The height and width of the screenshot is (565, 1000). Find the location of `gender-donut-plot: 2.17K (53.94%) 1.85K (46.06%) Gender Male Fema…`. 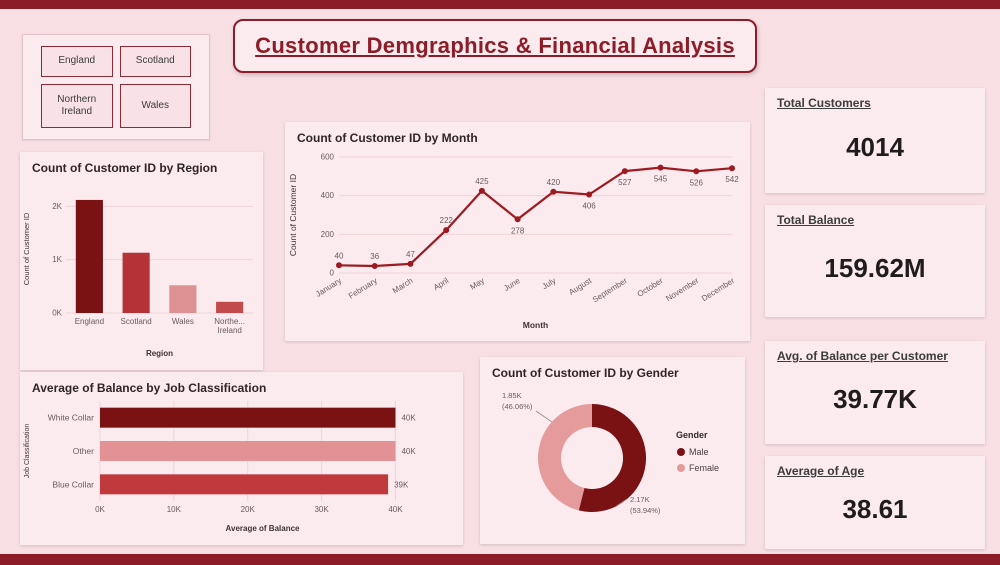

gender-donut-plot: 2.17K (53.94%) 1.85K (46.06%) Gender Male Fema… is located at coordinates (610, 453).